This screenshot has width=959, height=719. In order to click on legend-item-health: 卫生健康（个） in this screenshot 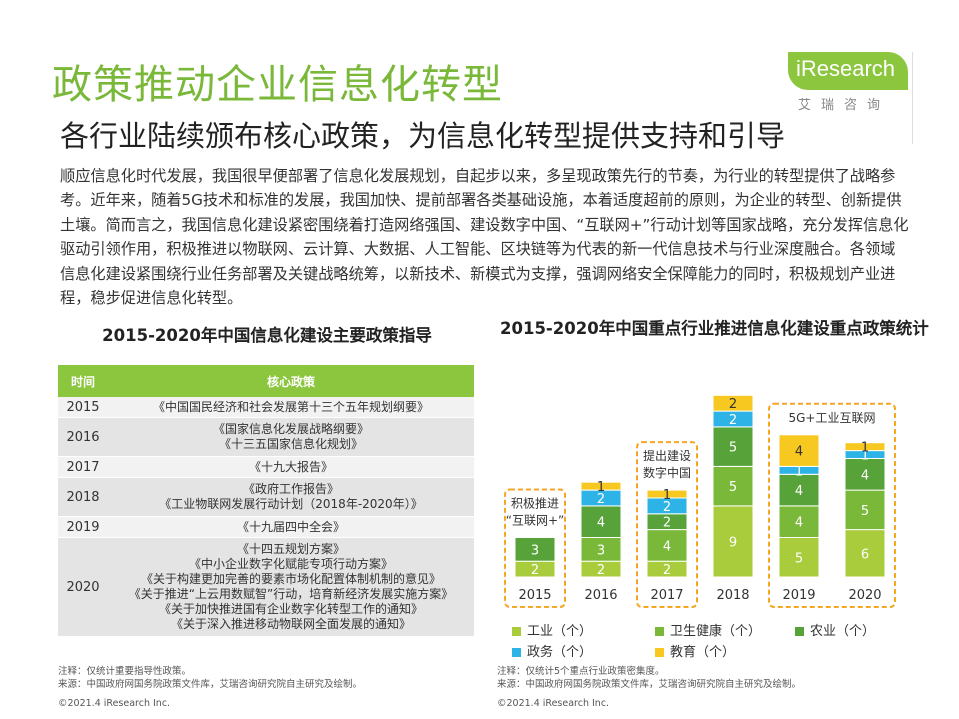, I will do `click(708, 629)`.